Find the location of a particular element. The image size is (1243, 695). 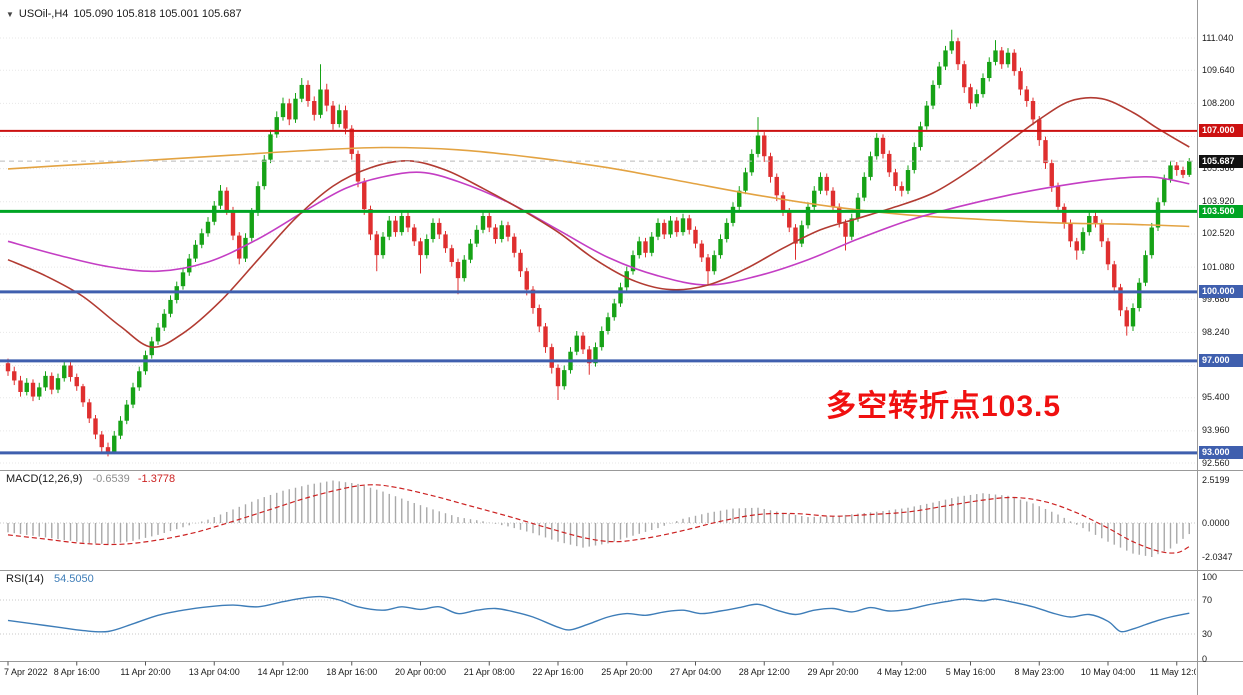

price-tick-label: 95.400 is located at coordinates (1216, 397).